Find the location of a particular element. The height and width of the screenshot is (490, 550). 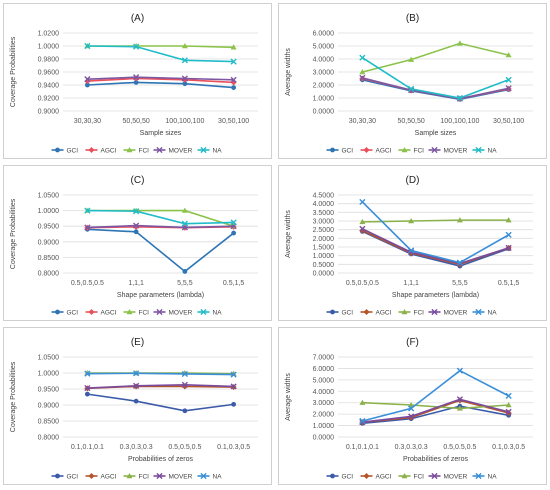

legend-item-agci: AGCI is located at coordinates (376, 476).